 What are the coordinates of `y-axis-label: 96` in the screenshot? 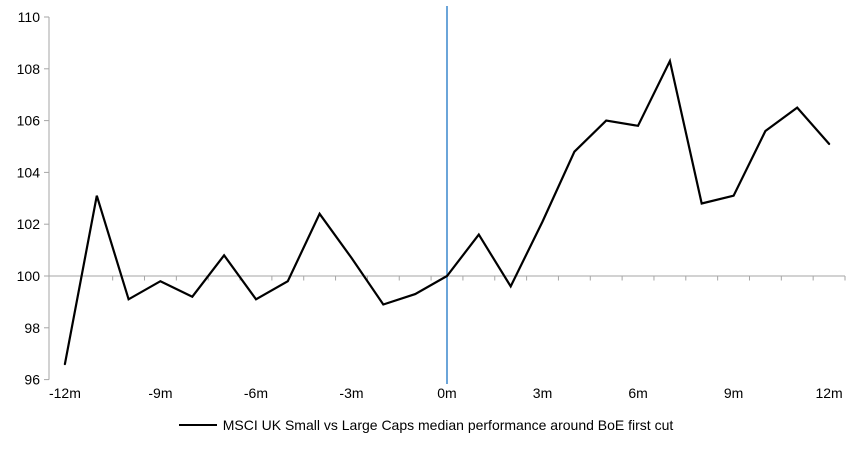 It's located at (32, 380).